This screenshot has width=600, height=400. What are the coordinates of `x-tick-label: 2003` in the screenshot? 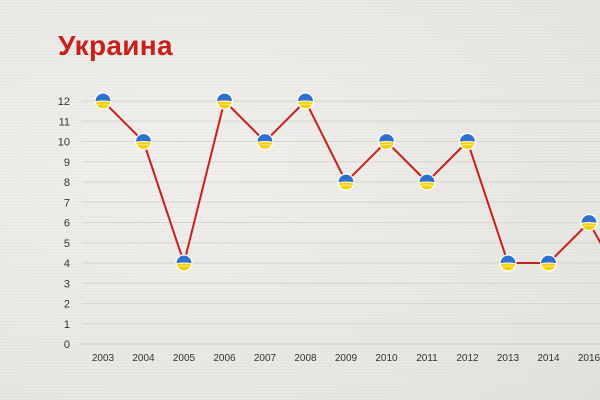 It's located at (103, 358).